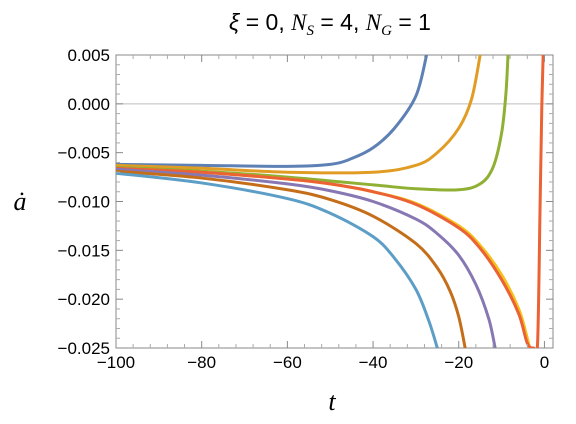 The image size is (576, 424). What do you see at coordinates (84, 153) in the screenshot?
I see `y-tick-label: −0.005` at bounding box center [84, 153].